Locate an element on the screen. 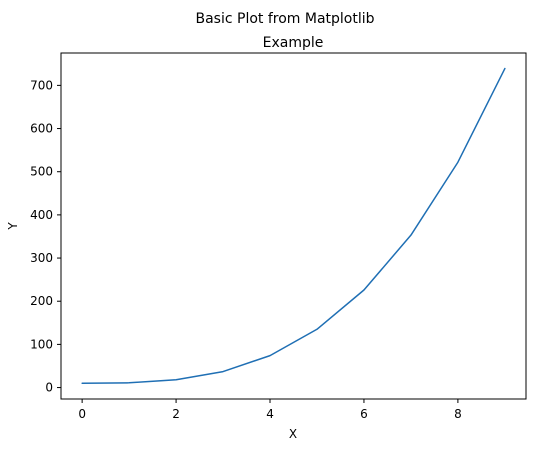  y-tick-label: 400 is located at coordinates (41, 215).